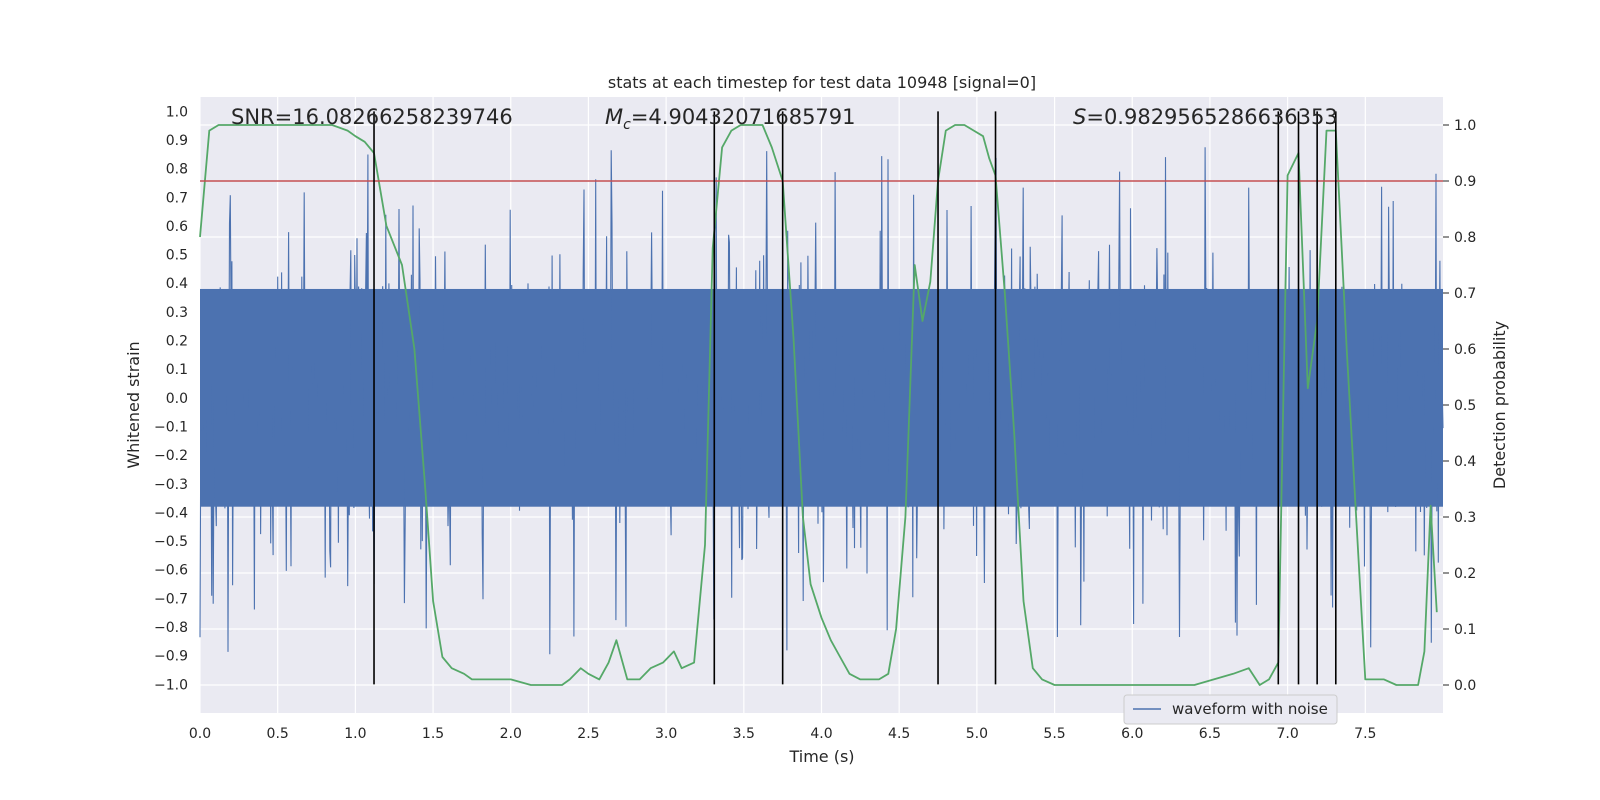  I want to click on y-right-tick-labels: 1.0 0.9 0.8 0.7 0.6 0.5 0.4 0.3 0.2 0.1 0.0, so click(1459, 406).